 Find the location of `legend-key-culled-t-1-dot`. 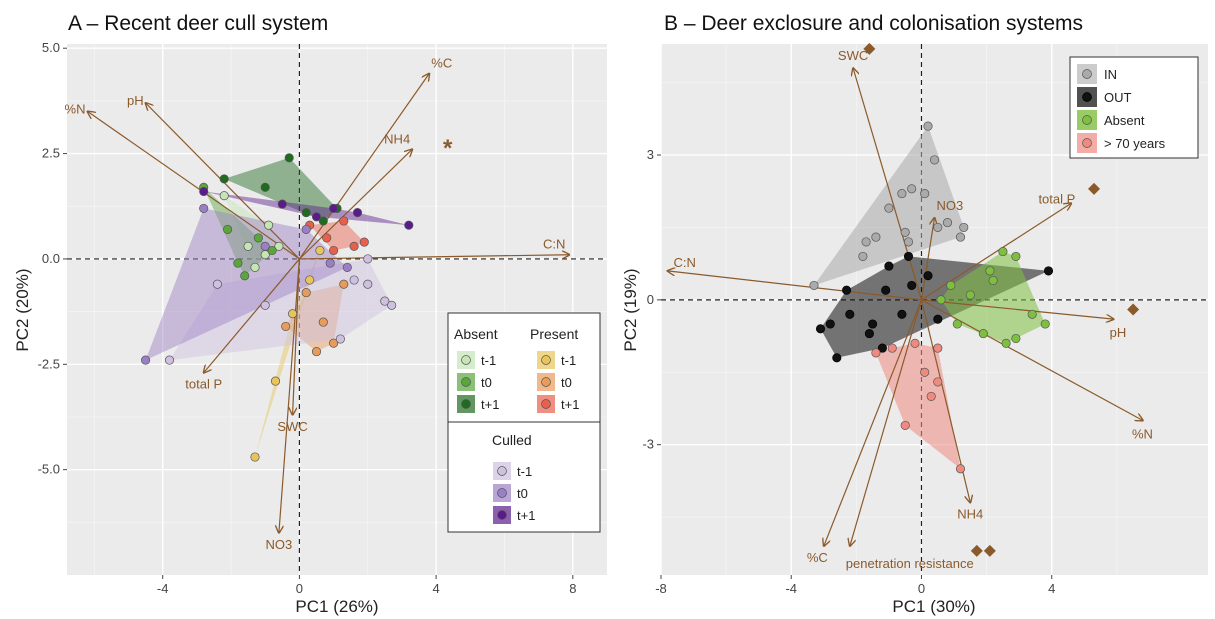

legend-key-culled-t-1-dot is located at coordinates (502, 471).